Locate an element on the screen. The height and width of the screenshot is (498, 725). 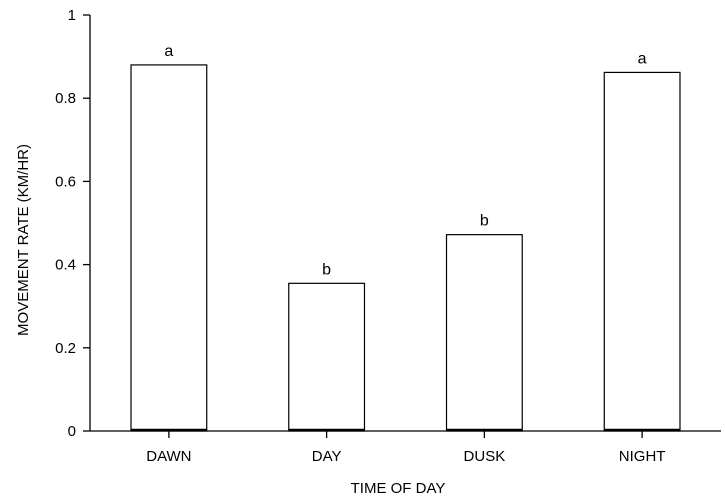
y-tick-label: 0.2 is located at coordinates (65, 348).